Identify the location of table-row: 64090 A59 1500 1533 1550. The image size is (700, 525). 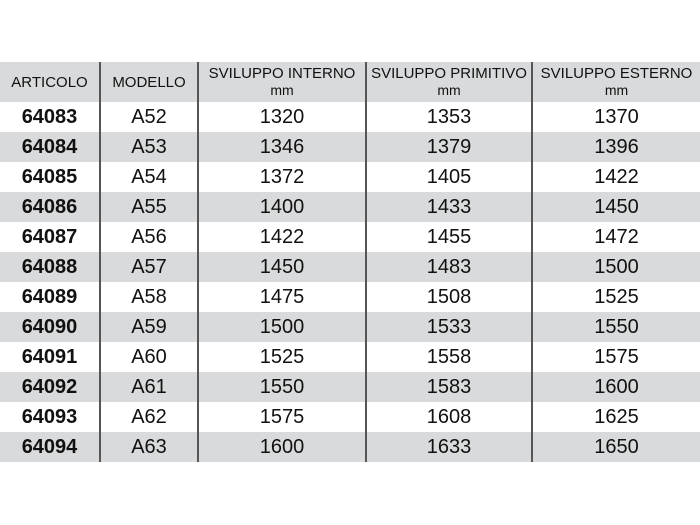
(350, 327).